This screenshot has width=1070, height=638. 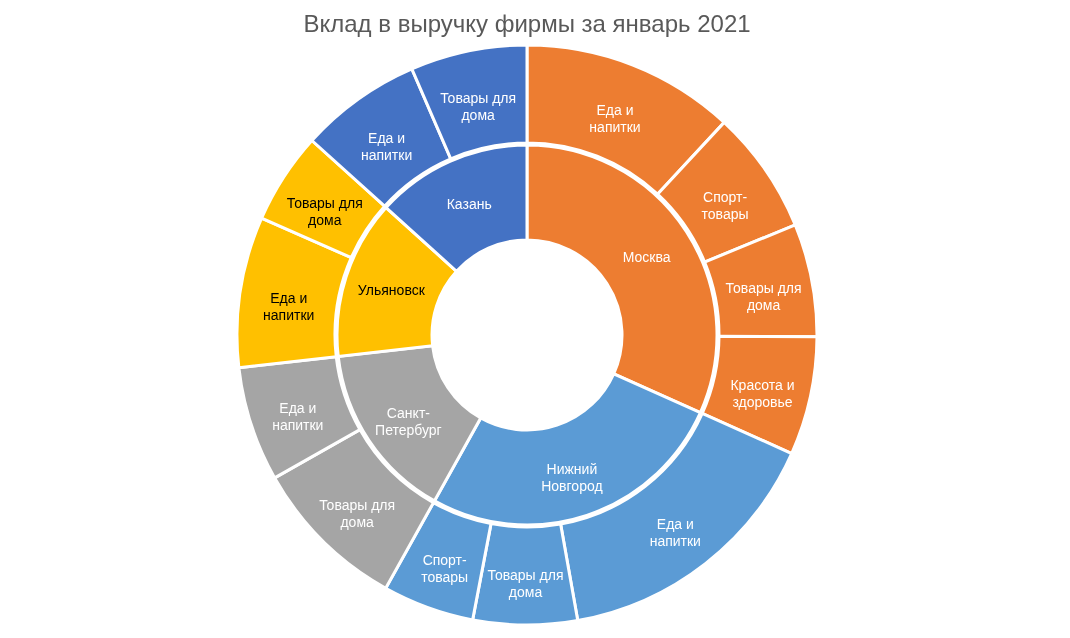 What do you see at coordinates (527, 23) in the screenshot?
I see `chart-title: Вклад в выручку фирмы за январь 2021` at bounding box center [527, 23].